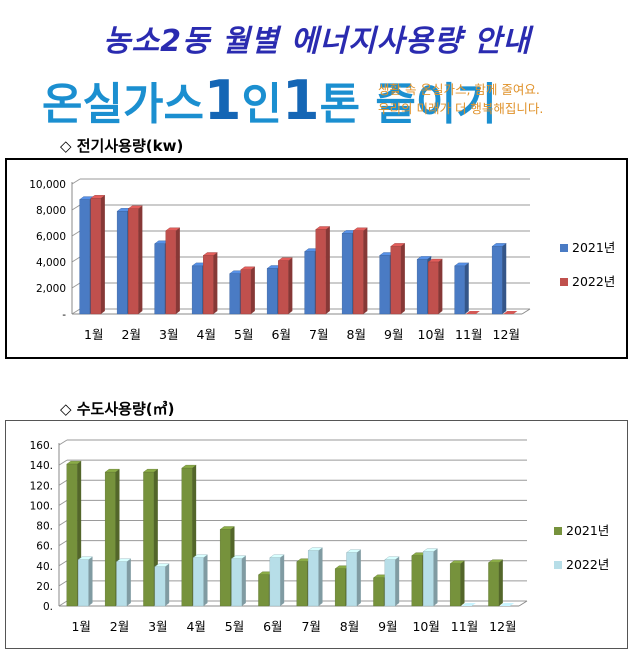  What do you see at coordinates (523, 603) in the screenshot?
I see `water-x-axis-depth` at bounding box center [523, 603].